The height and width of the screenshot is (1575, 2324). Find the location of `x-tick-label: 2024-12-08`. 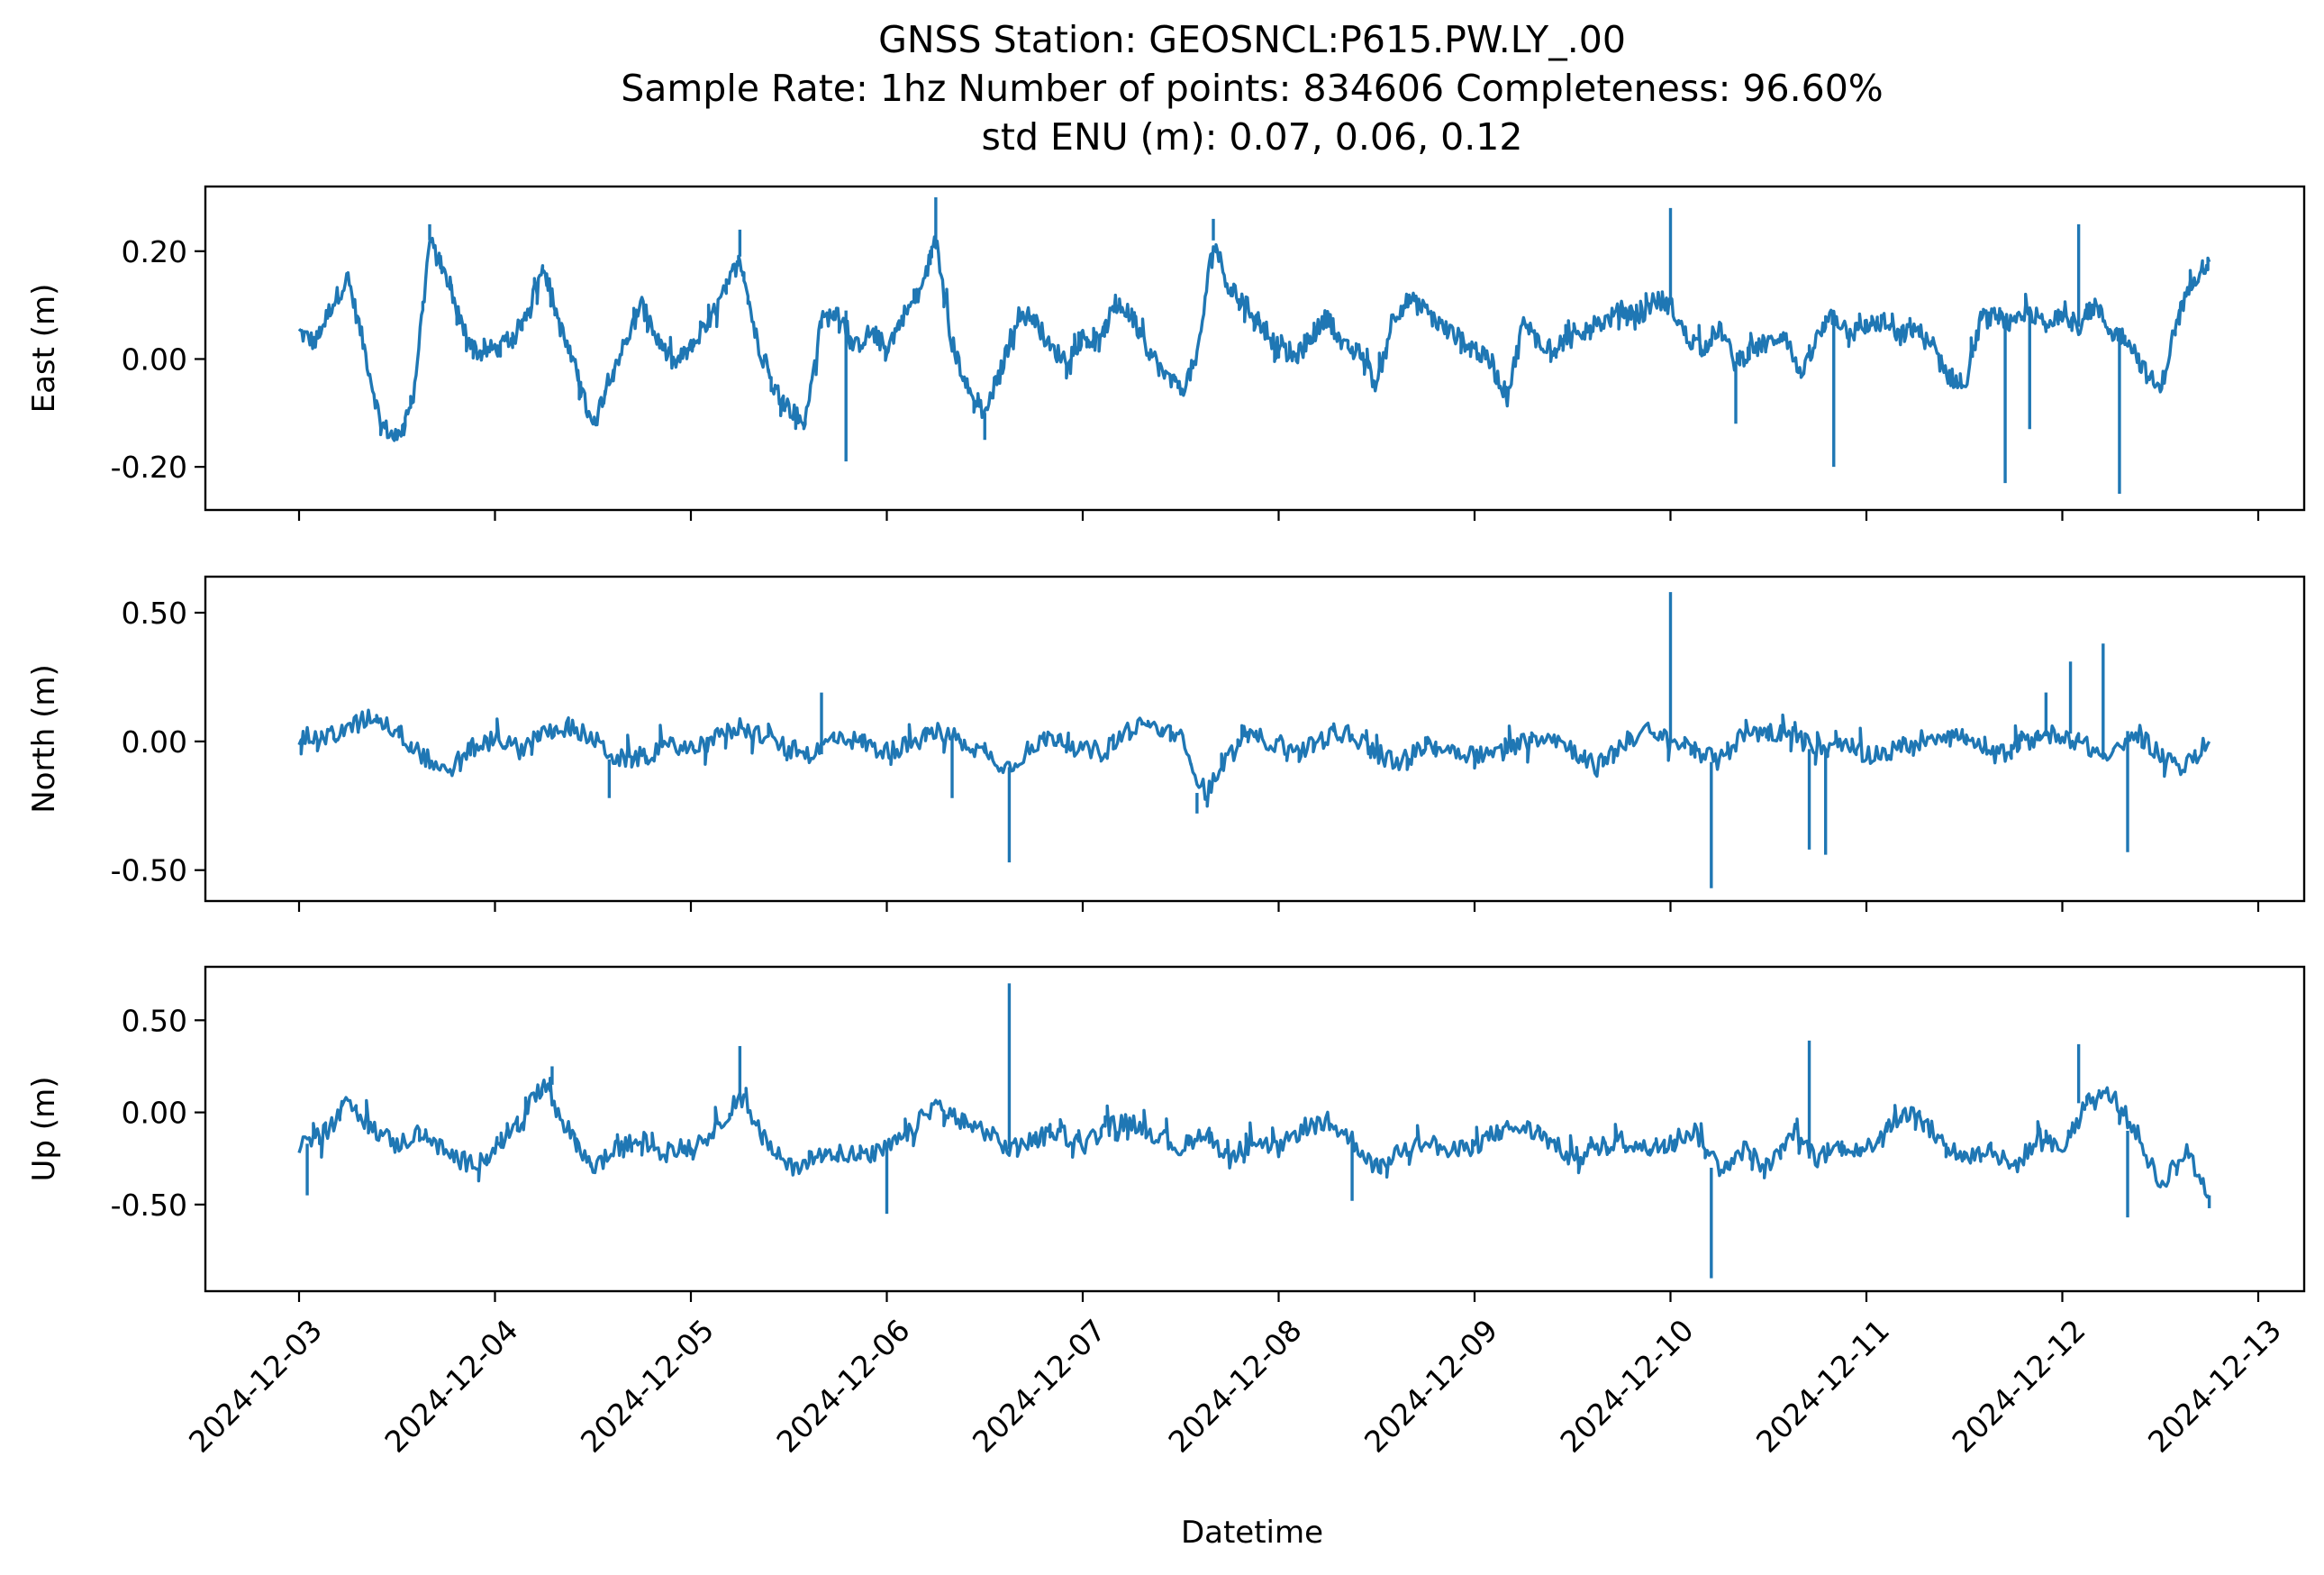

x-tick-label: 2024-12-08 is located at coordinates (1235, 1386).